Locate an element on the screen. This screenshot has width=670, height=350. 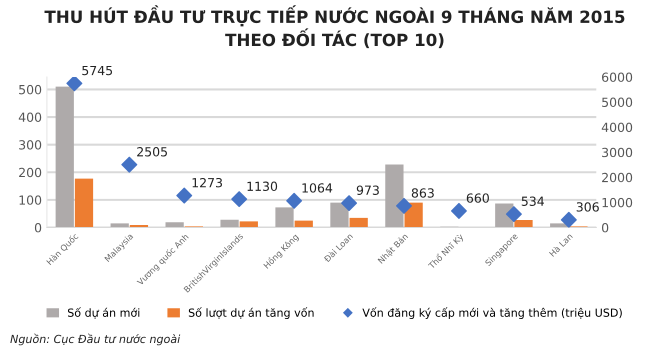
y-tick-label: 100 is located at coordinates (31, 200).